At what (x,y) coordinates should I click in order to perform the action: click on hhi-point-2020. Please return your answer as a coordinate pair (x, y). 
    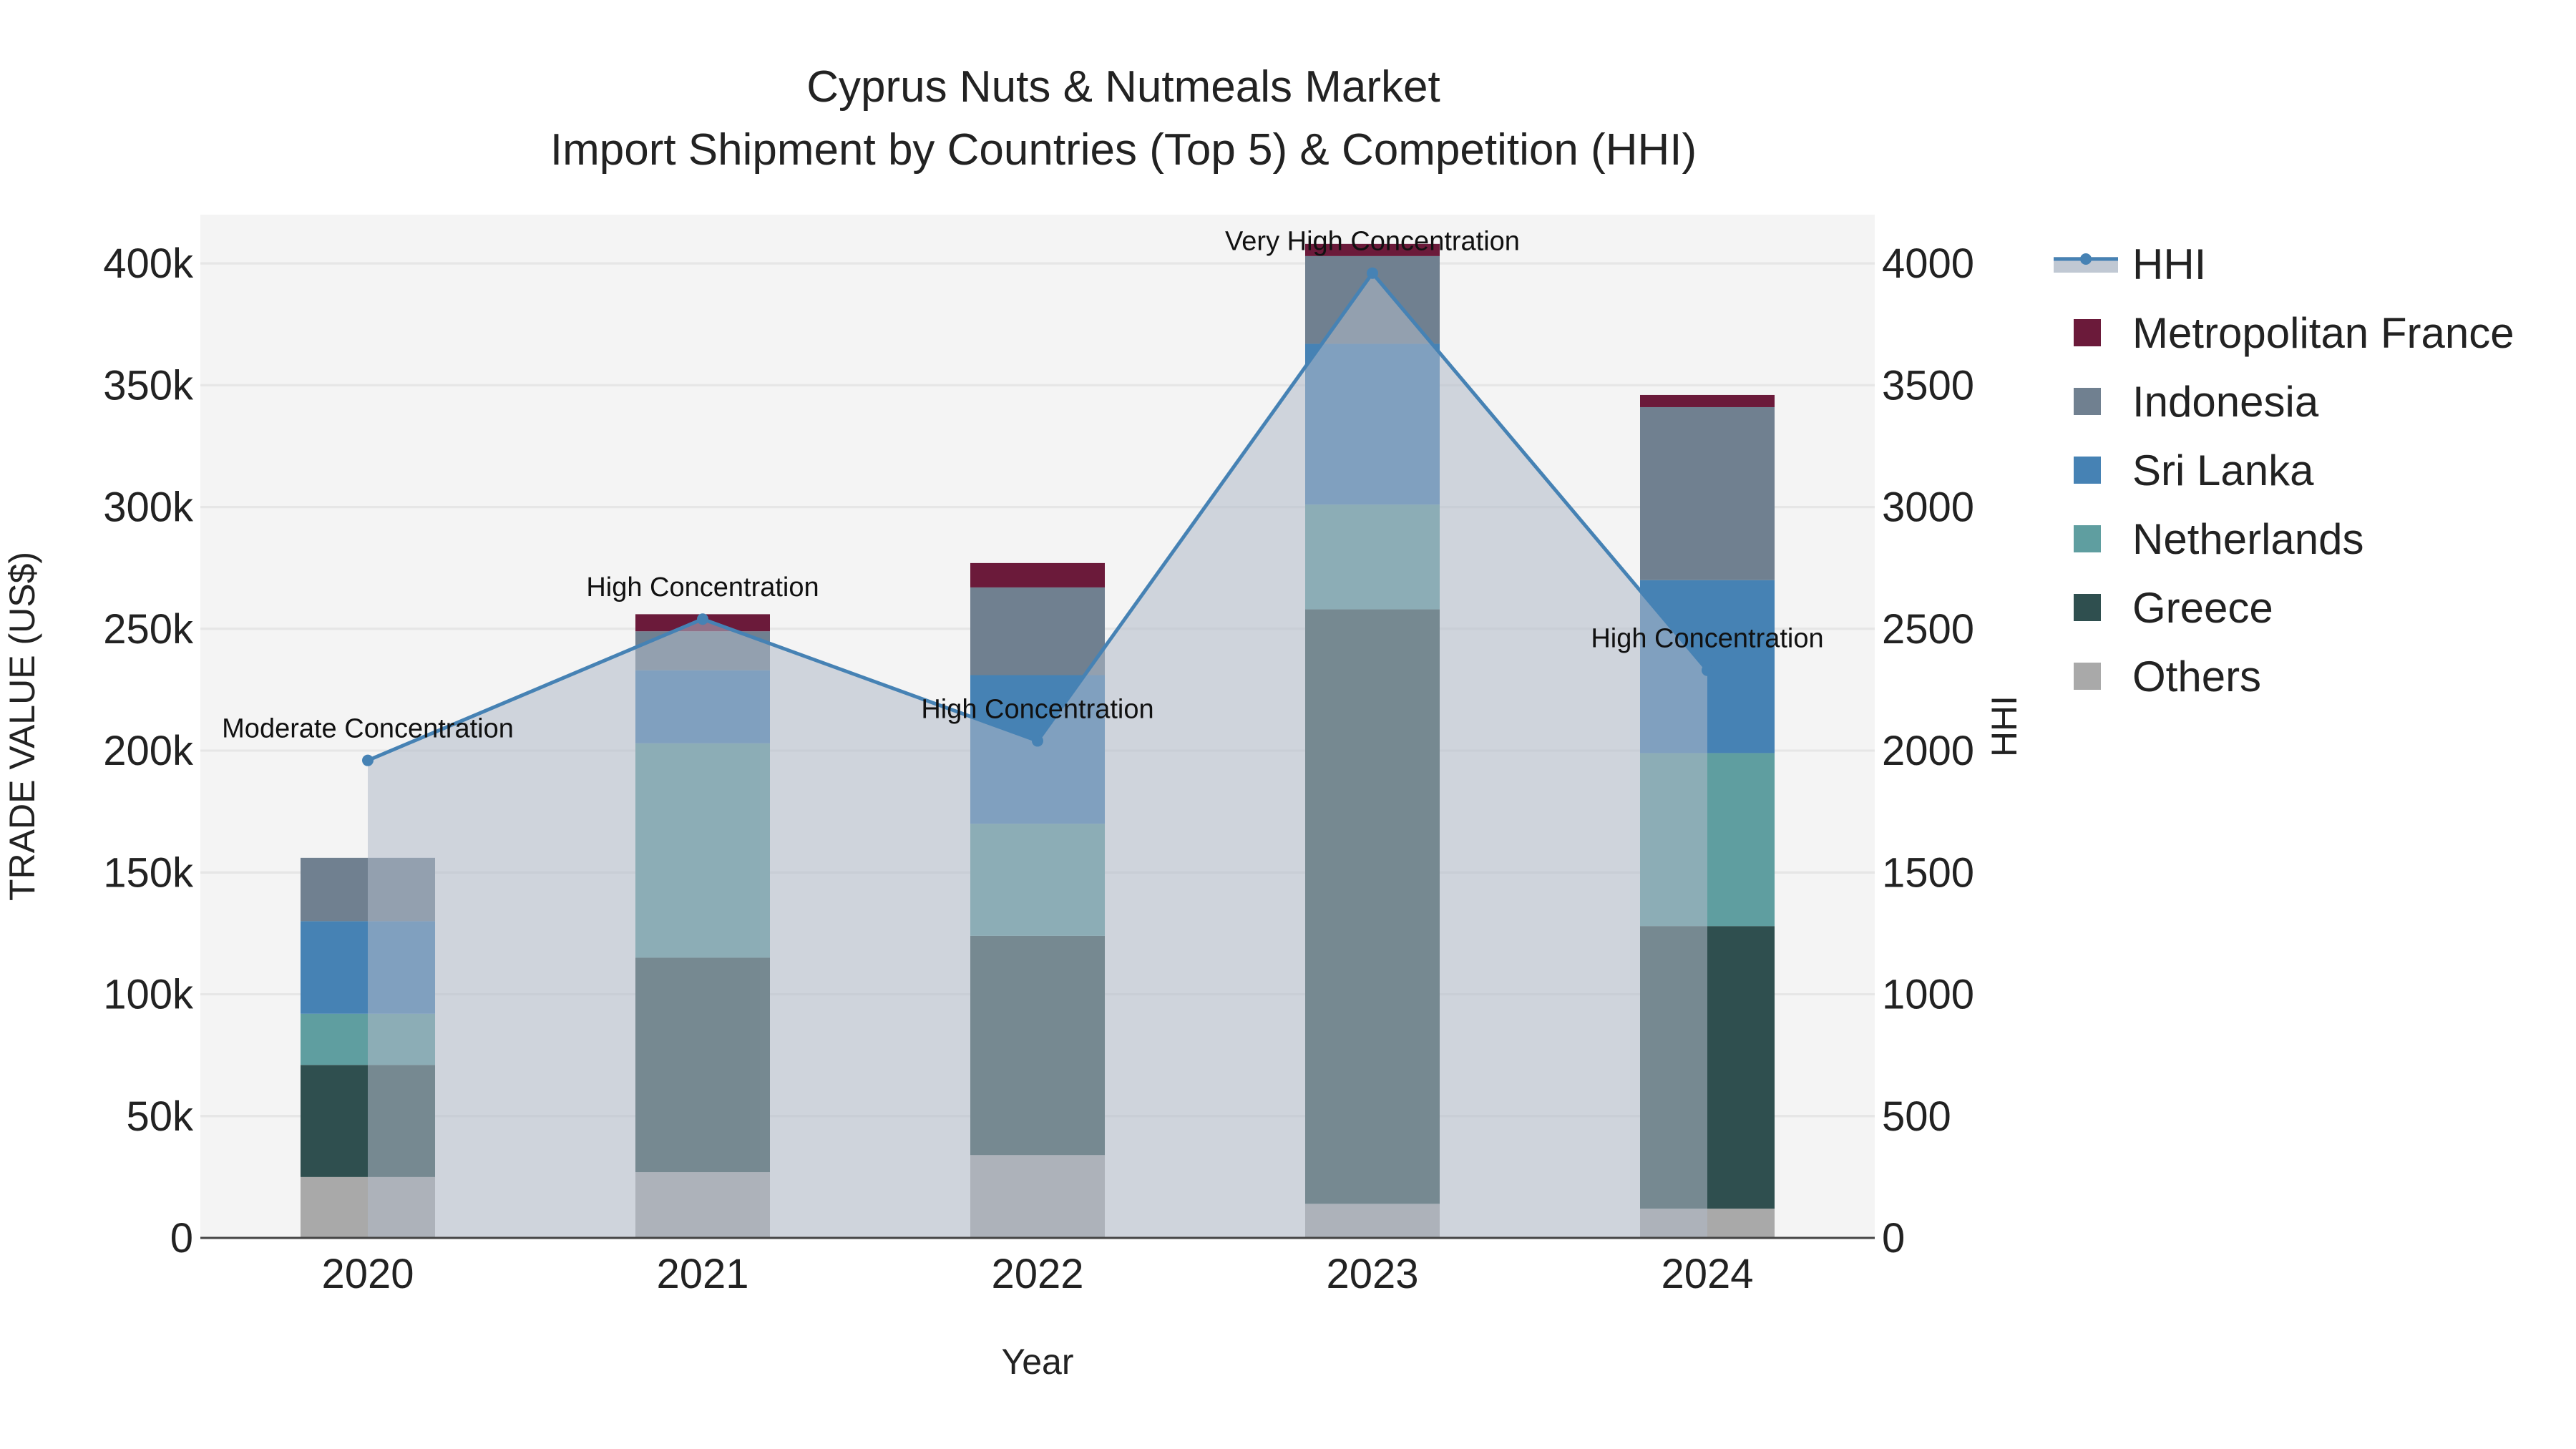
    Looking at the image, I should click on (368, 760).